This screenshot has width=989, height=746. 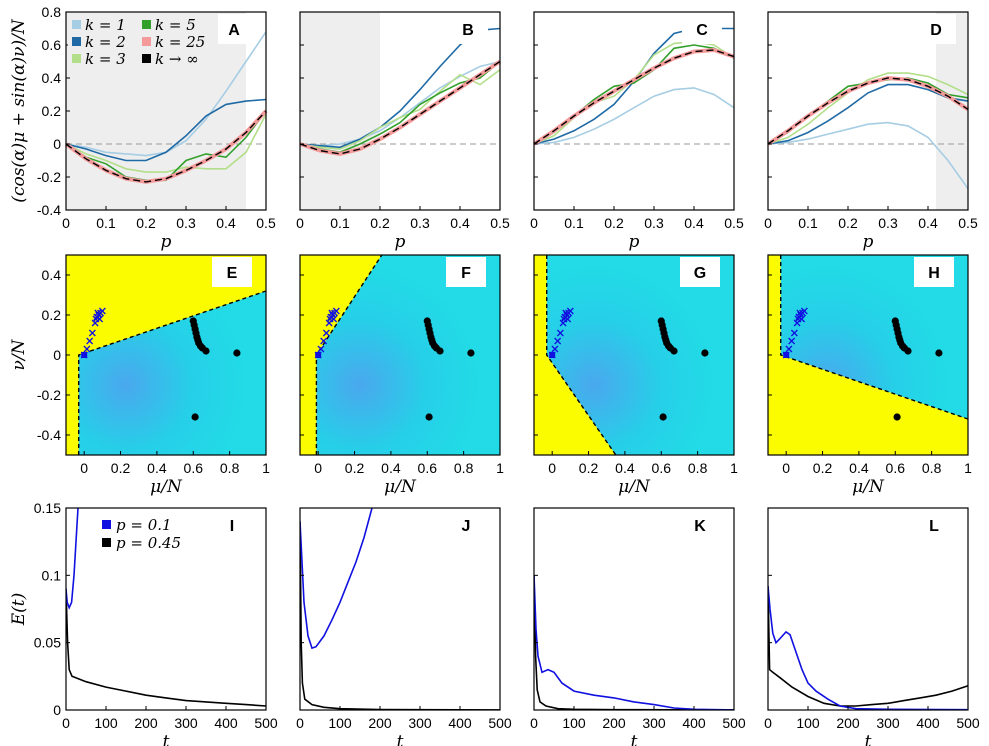 I want to click on panel-j: 0 100 200 300 400 500 t J, so click(x=404, y=626).